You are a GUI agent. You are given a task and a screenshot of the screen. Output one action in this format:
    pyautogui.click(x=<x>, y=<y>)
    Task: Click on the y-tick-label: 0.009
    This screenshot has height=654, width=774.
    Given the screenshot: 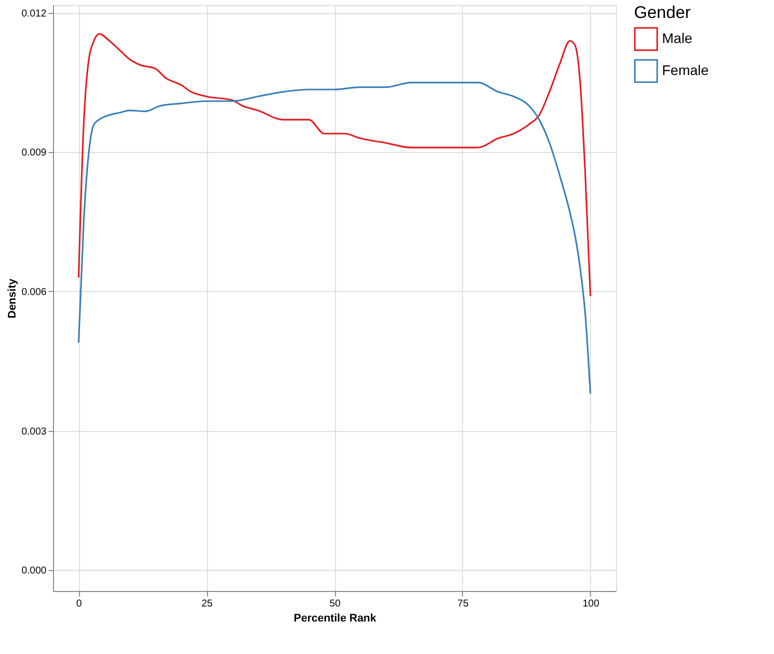 What is the action you would take?
    pyautogui.click(x=34, y=153)
    